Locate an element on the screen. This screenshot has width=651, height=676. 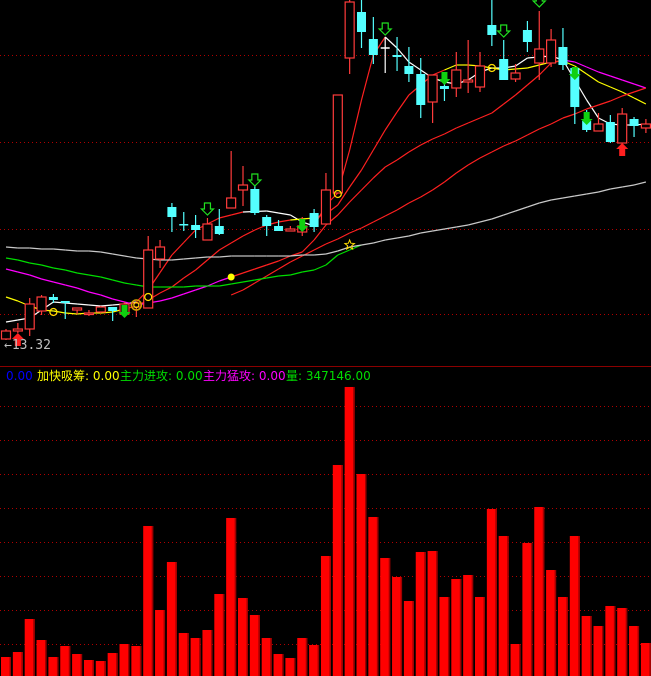
green-down-arrow-icon is located at coordinates (574, 73).